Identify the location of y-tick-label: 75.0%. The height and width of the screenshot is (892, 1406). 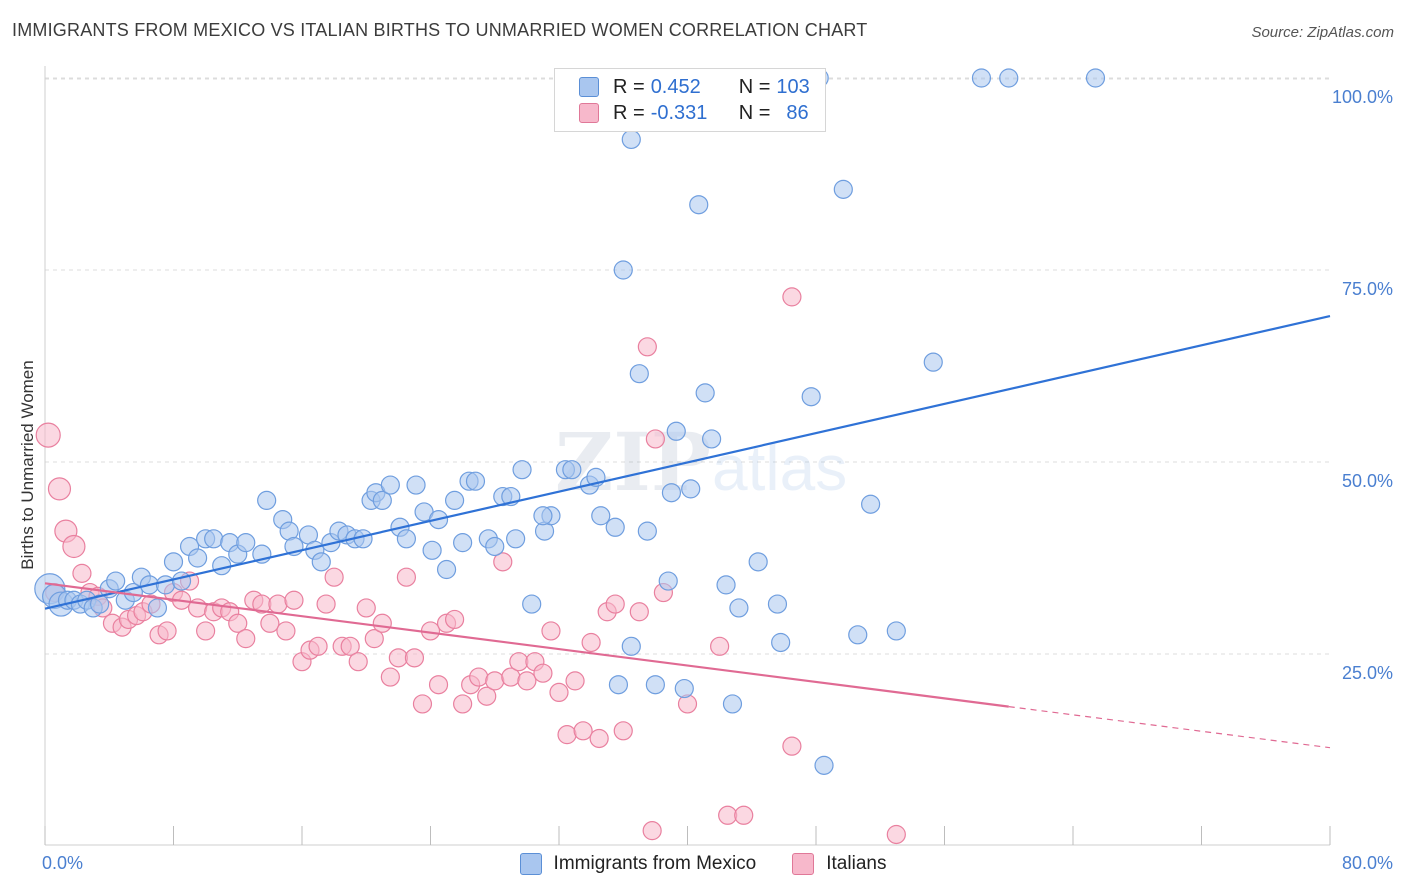
(1367, 289).